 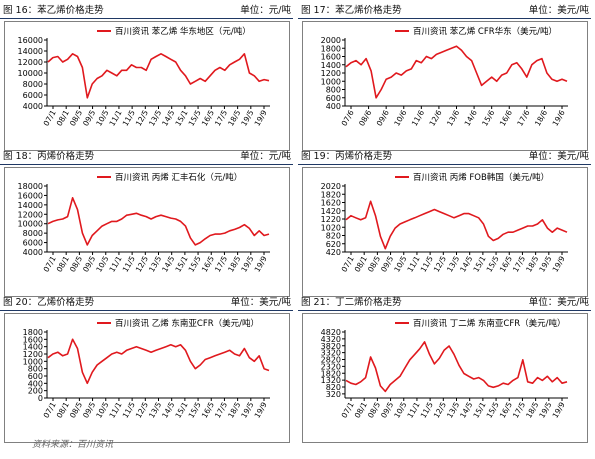 What do you see at coordinates (523, 117) in the screenshot?
I see `x-tick-label: 17/6` at bounding box center [523, 117].